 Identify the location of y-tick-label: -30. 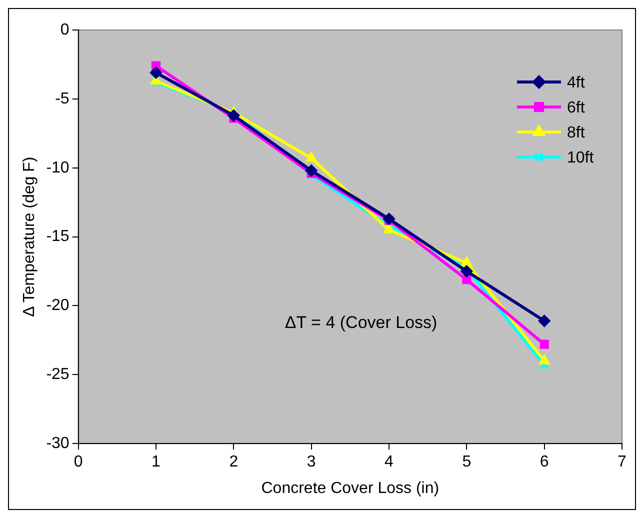
(58, 443).